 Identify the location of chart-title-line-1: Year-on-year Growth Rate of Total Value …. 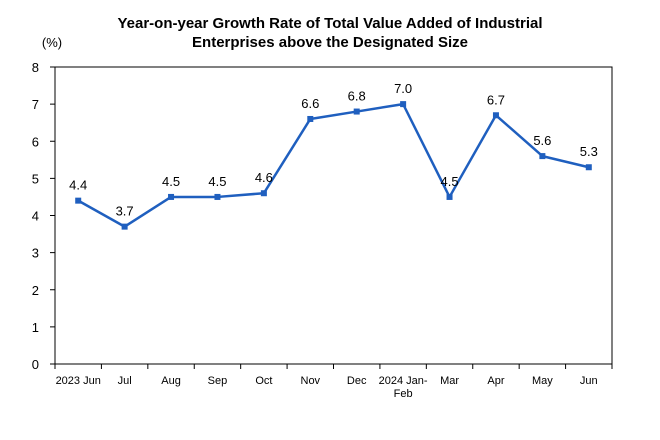
(330, 23).